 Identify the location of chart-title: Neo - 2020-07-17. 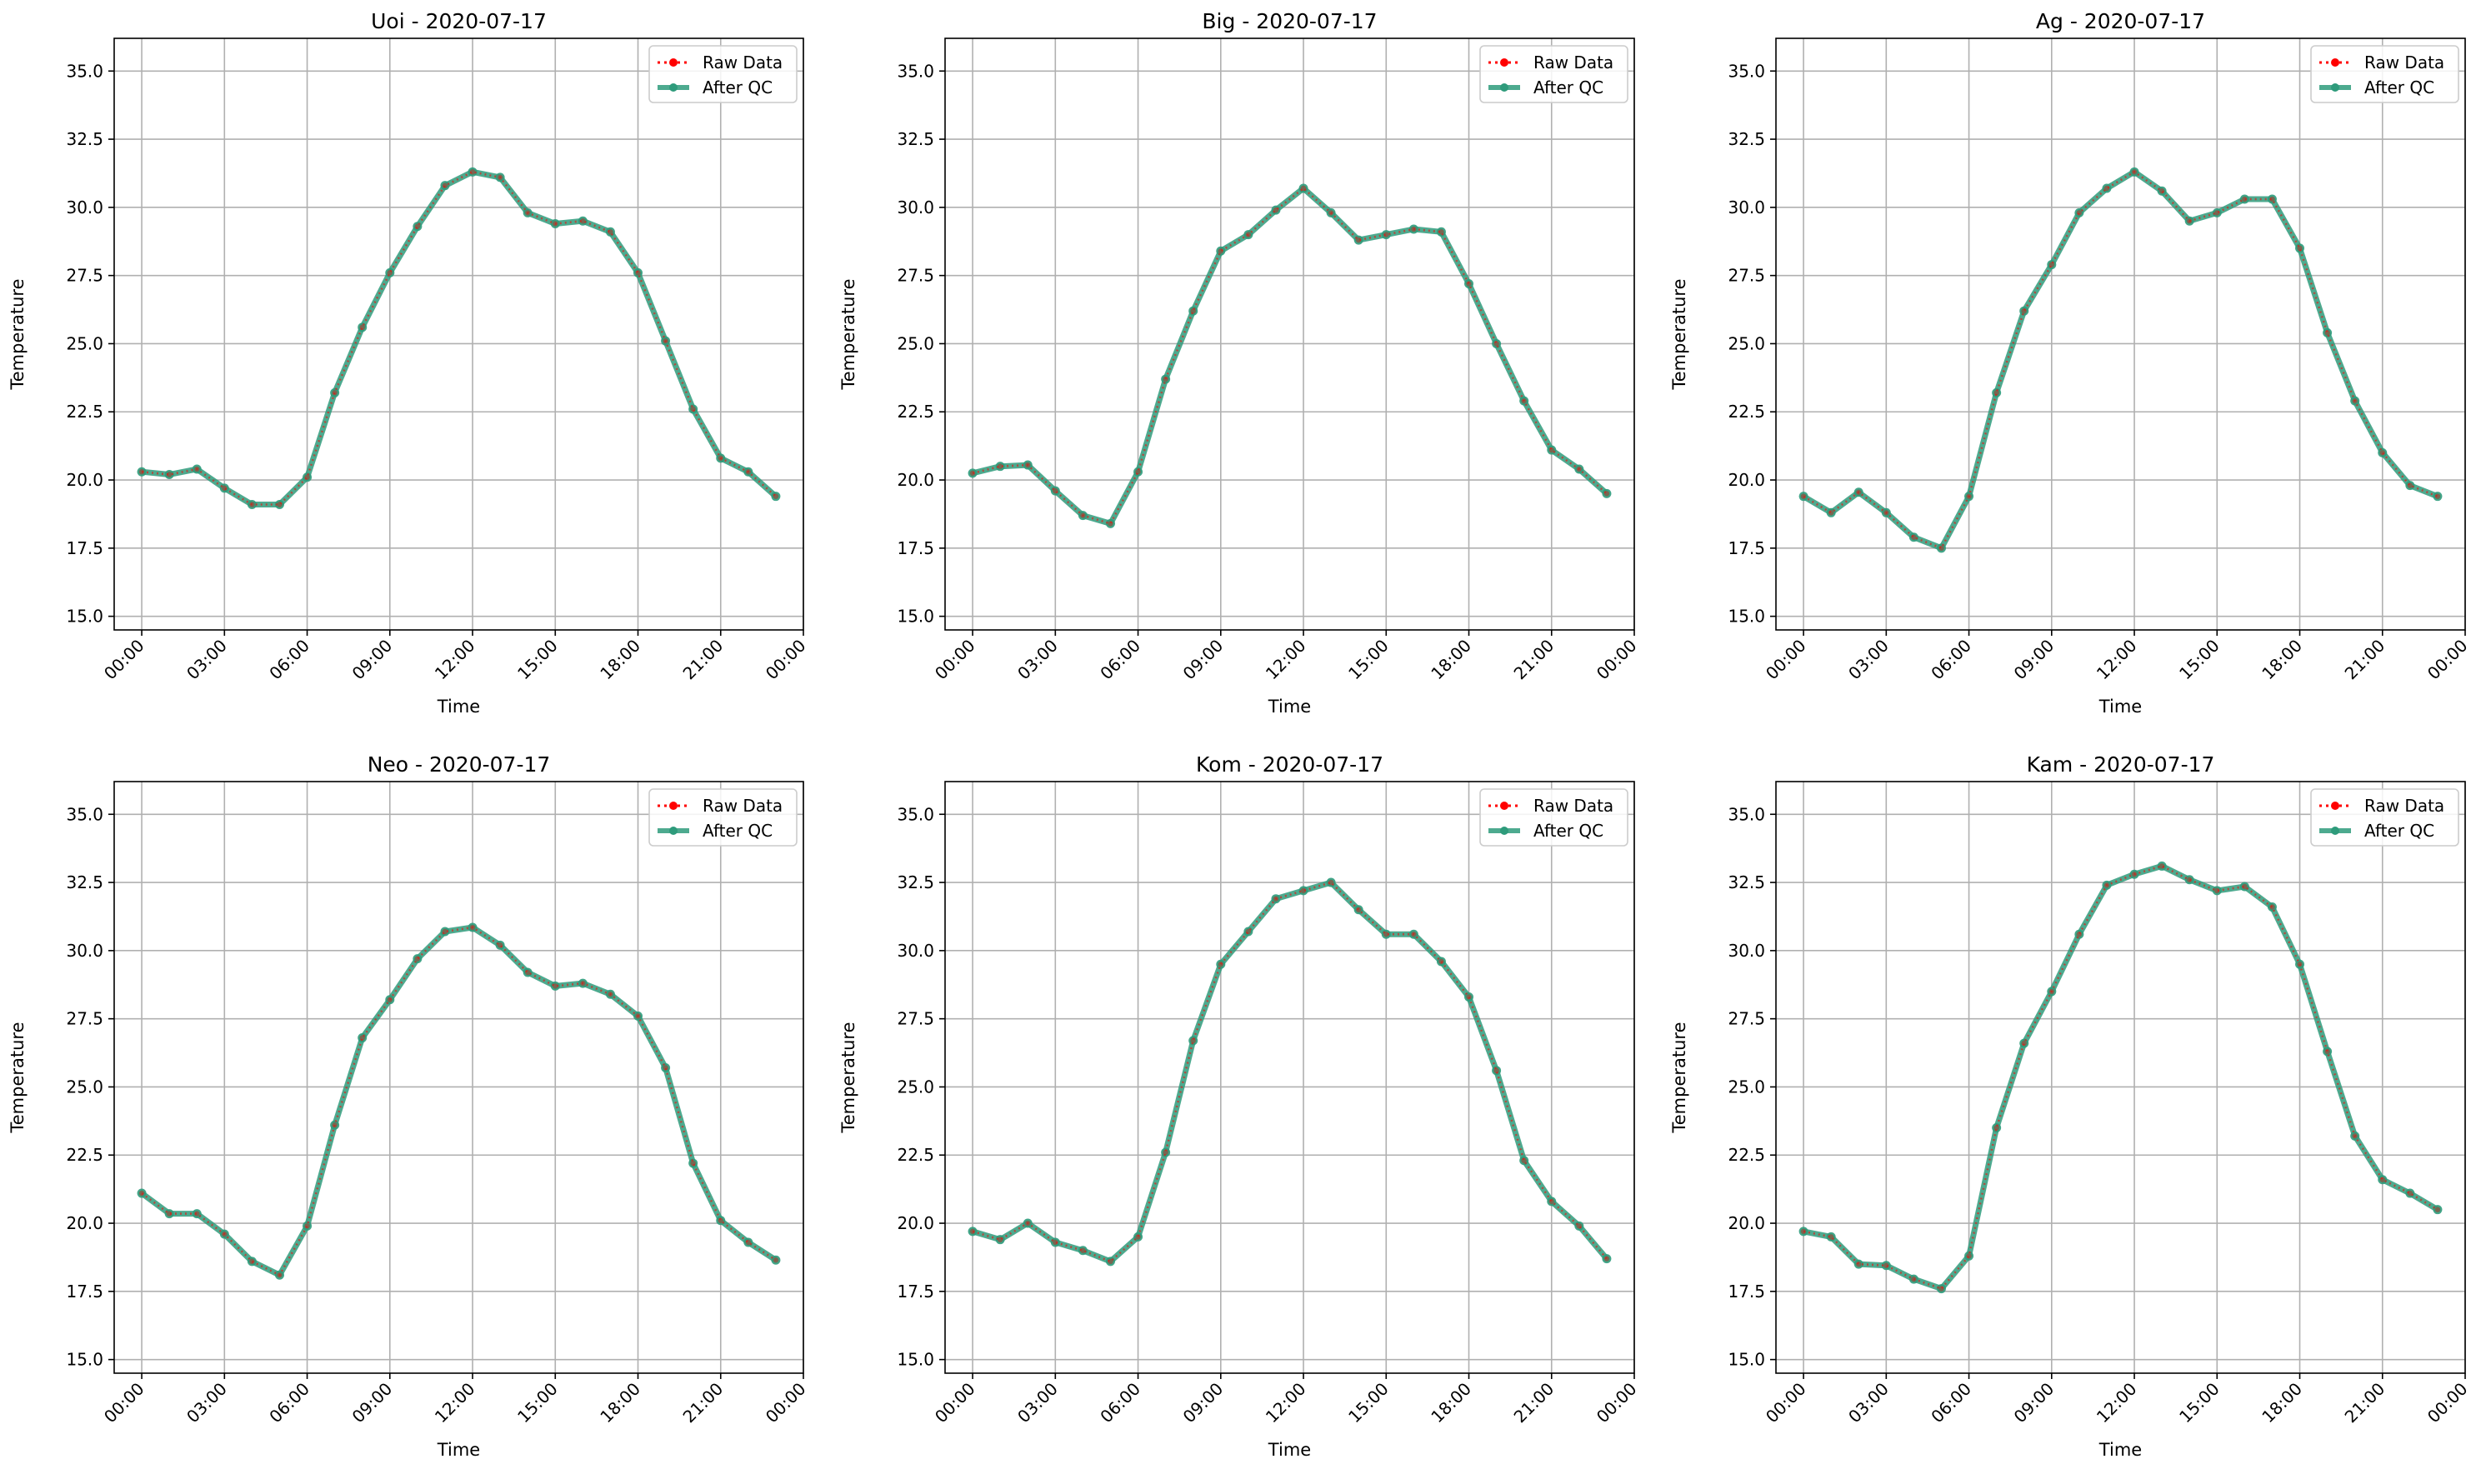
(460, 764).